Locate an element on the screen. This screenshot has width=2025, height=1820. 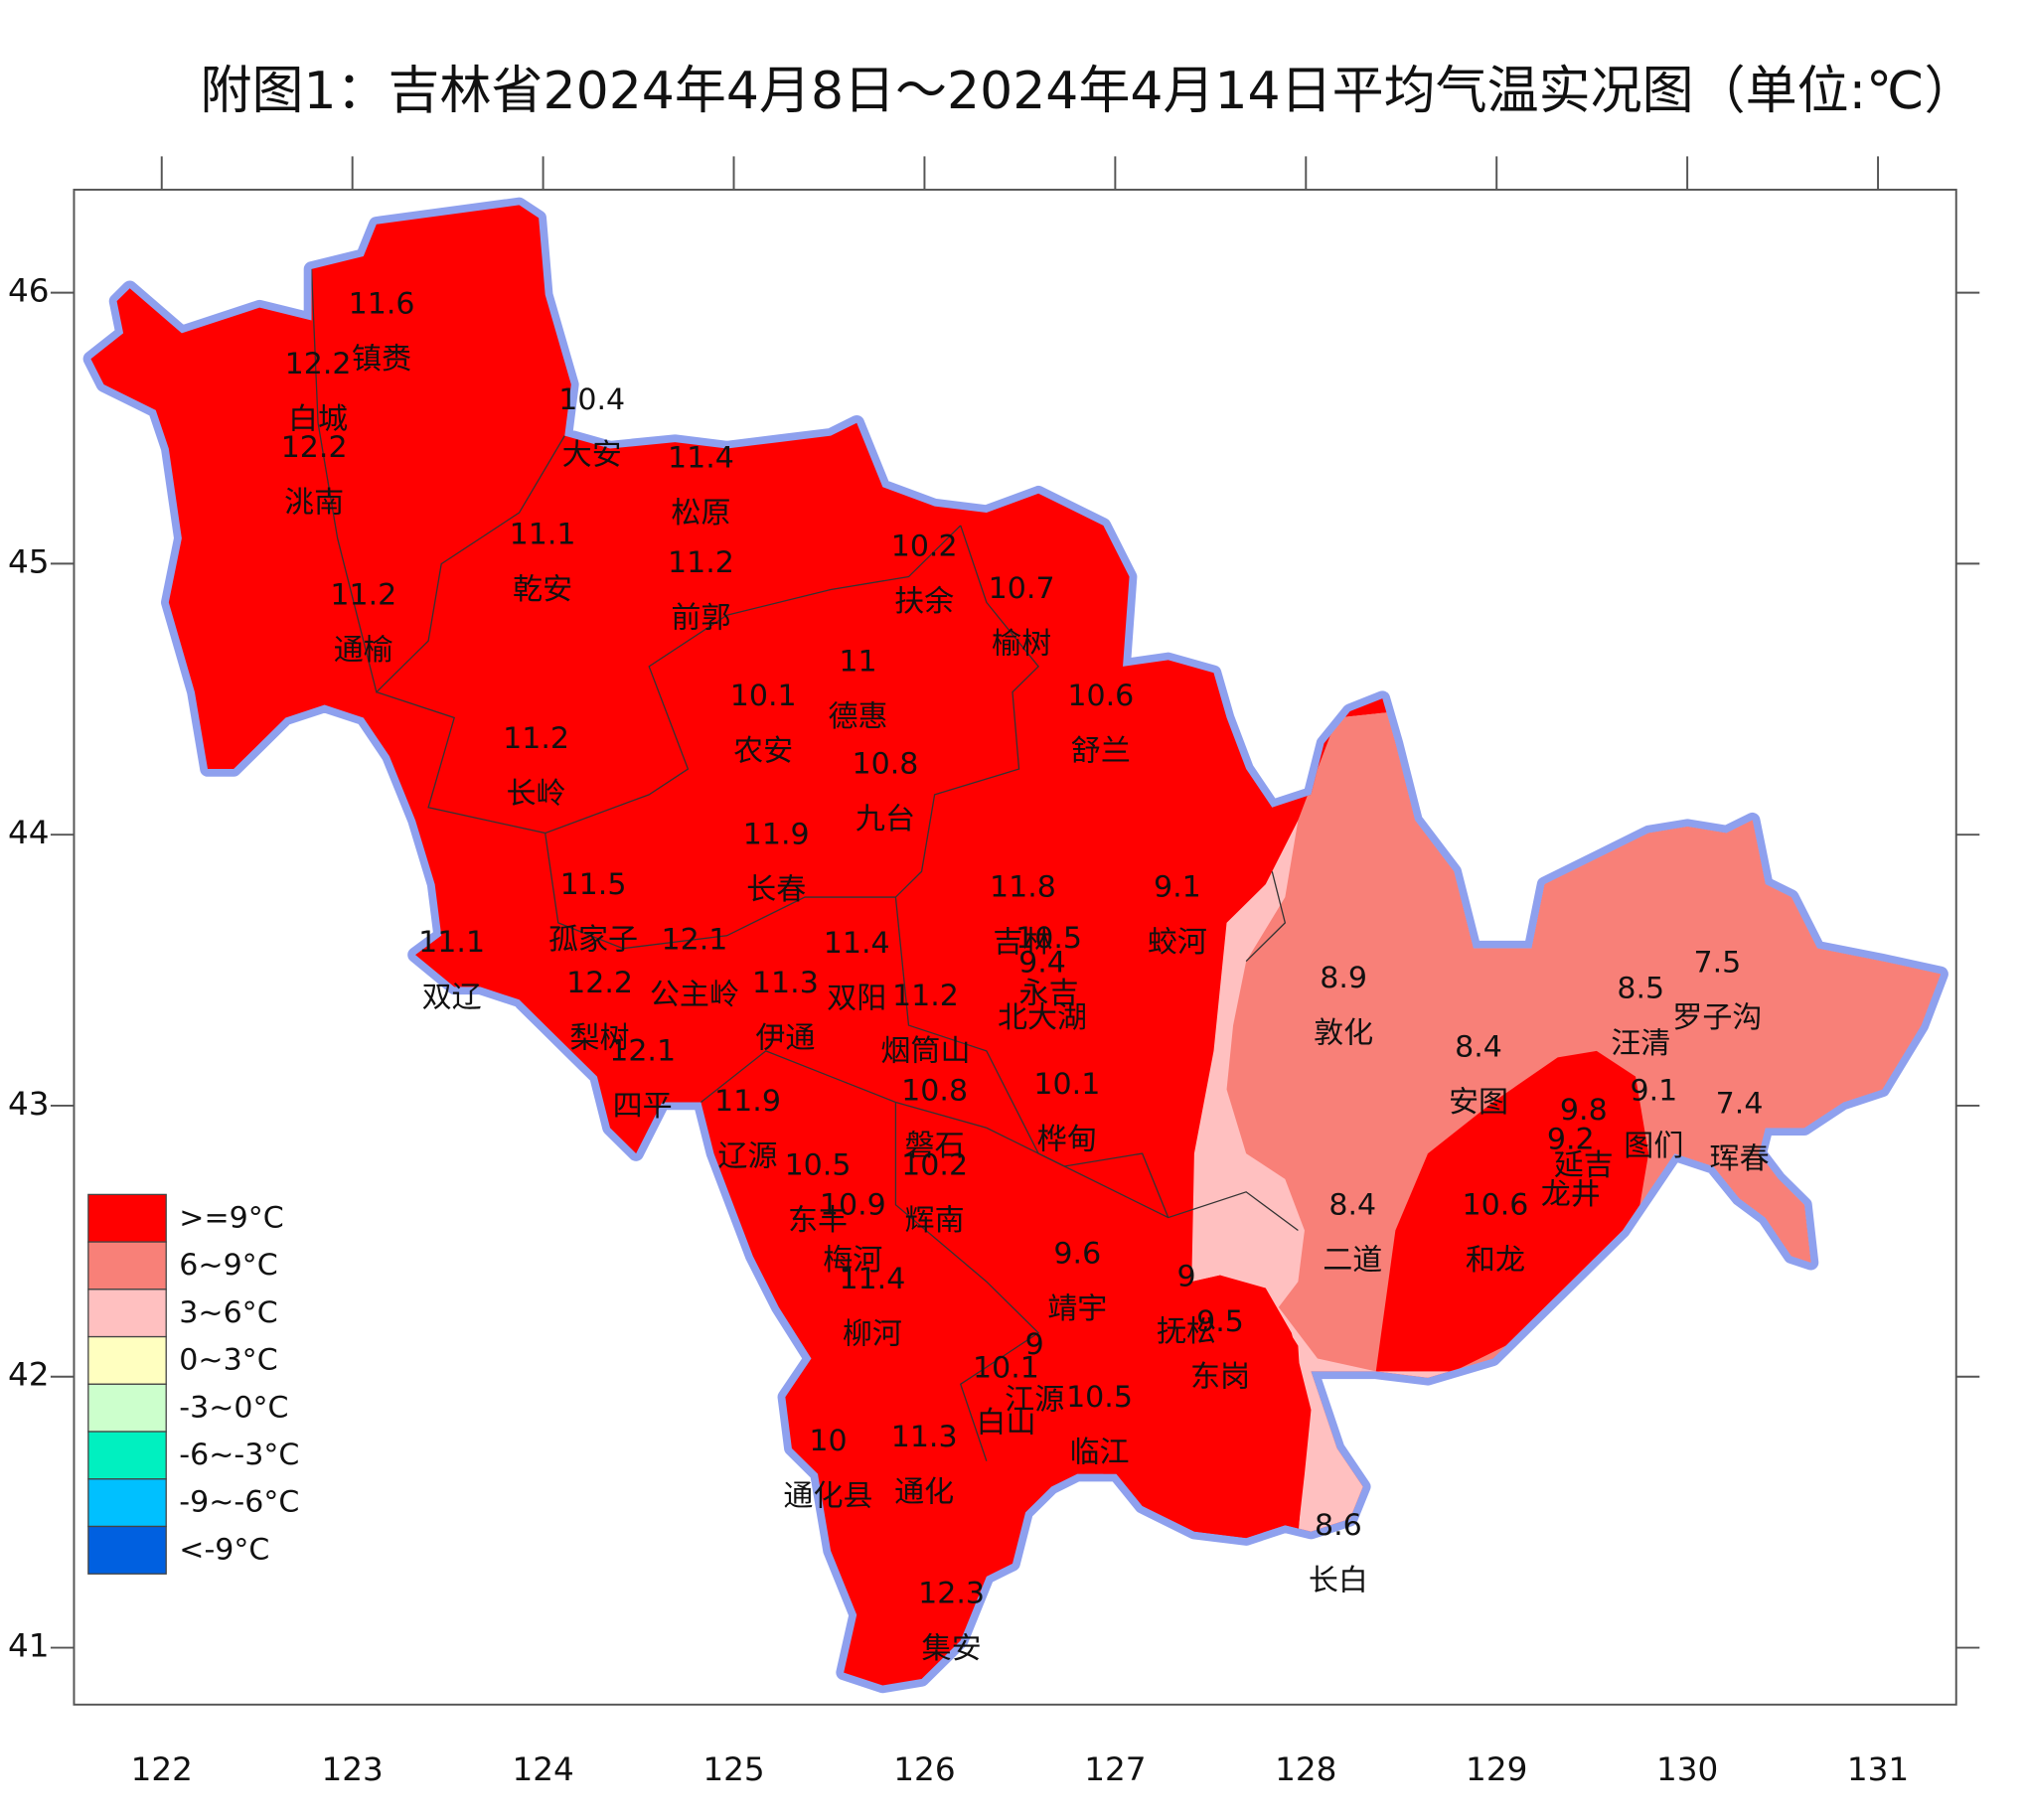
legend-label: -3~0°C is located at coordinates (234, 1407).